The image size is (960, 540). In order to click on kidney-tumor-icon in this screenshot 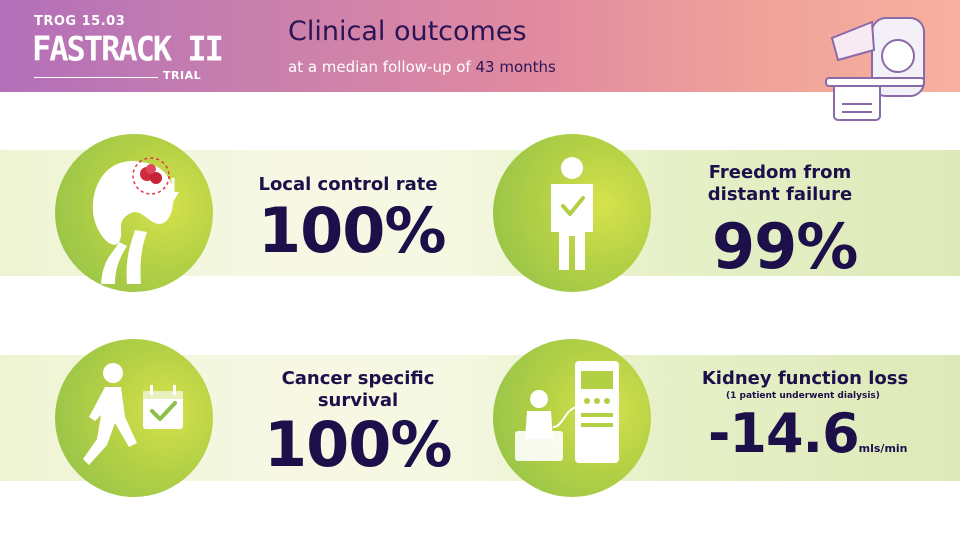, I will do `click(135, 220)`.